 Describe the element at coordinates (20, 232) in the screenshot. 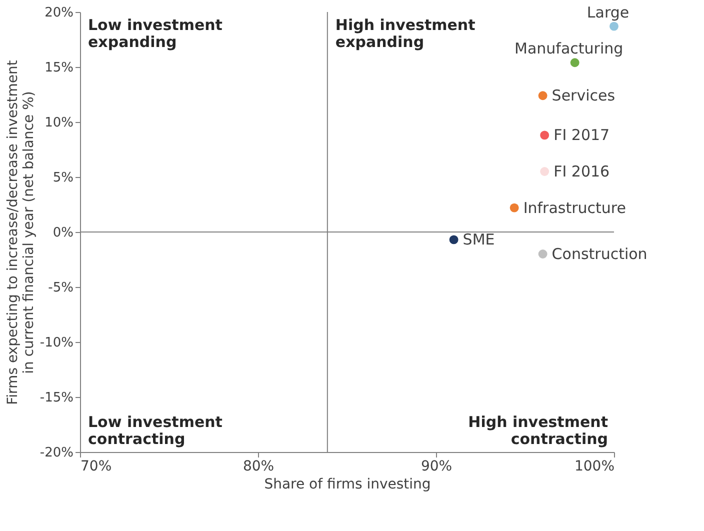

I see `y-axis-title: Firms expecting to increase/decrease investment in current financial year (net balance %)` at that location.